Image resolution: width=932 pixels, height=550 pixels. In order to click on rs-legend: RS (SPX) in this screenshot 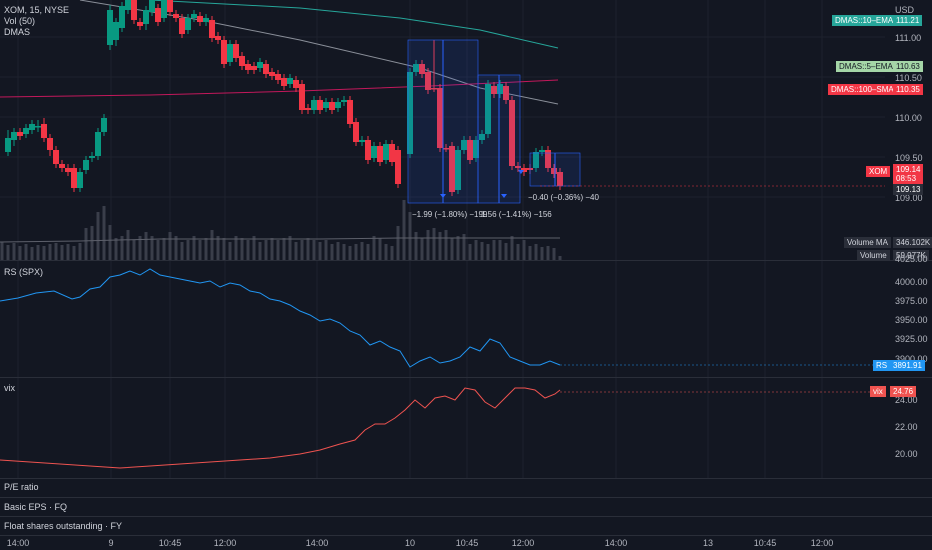, I will do `click(24, 272)`.